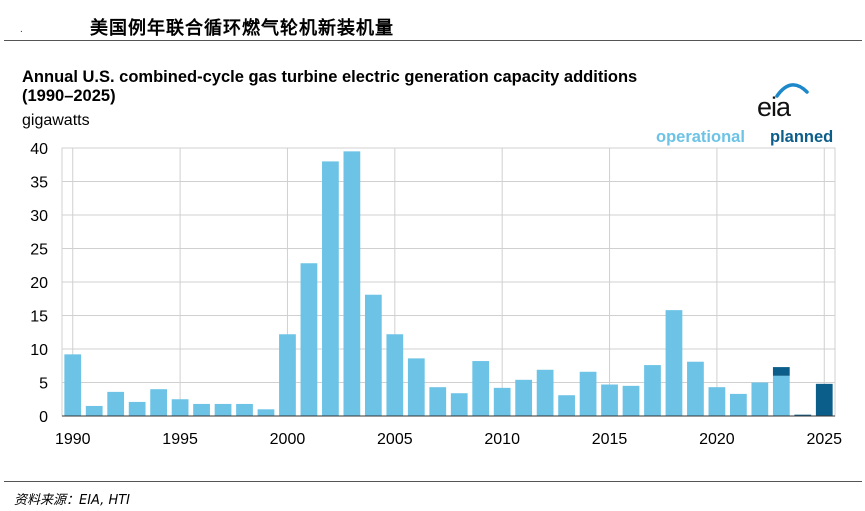 This screenshot has height=511, width=865. I want to click on chart-subtitle: (1990–2025), so click(69, 96).